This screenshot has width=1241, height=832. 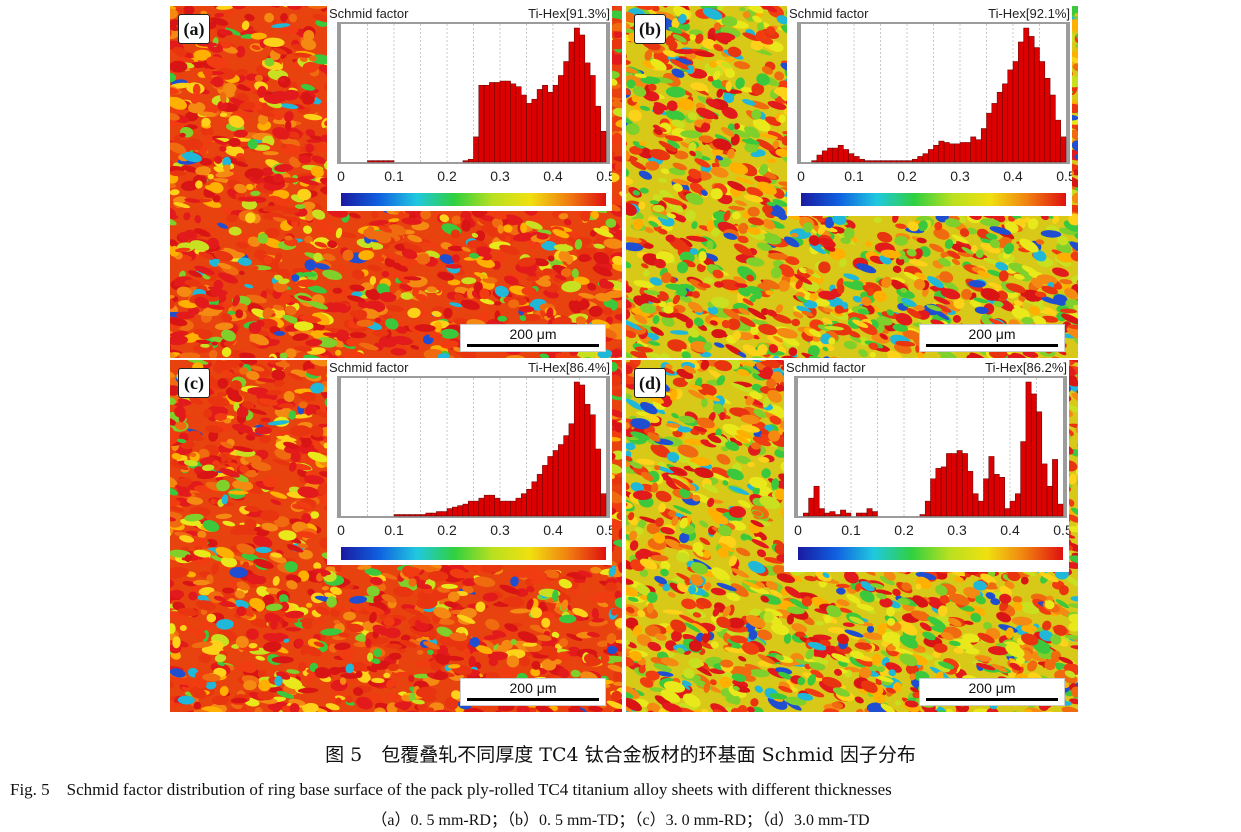 I want to click on hist-tick-label: 0.3, so click(x=500, y=176).